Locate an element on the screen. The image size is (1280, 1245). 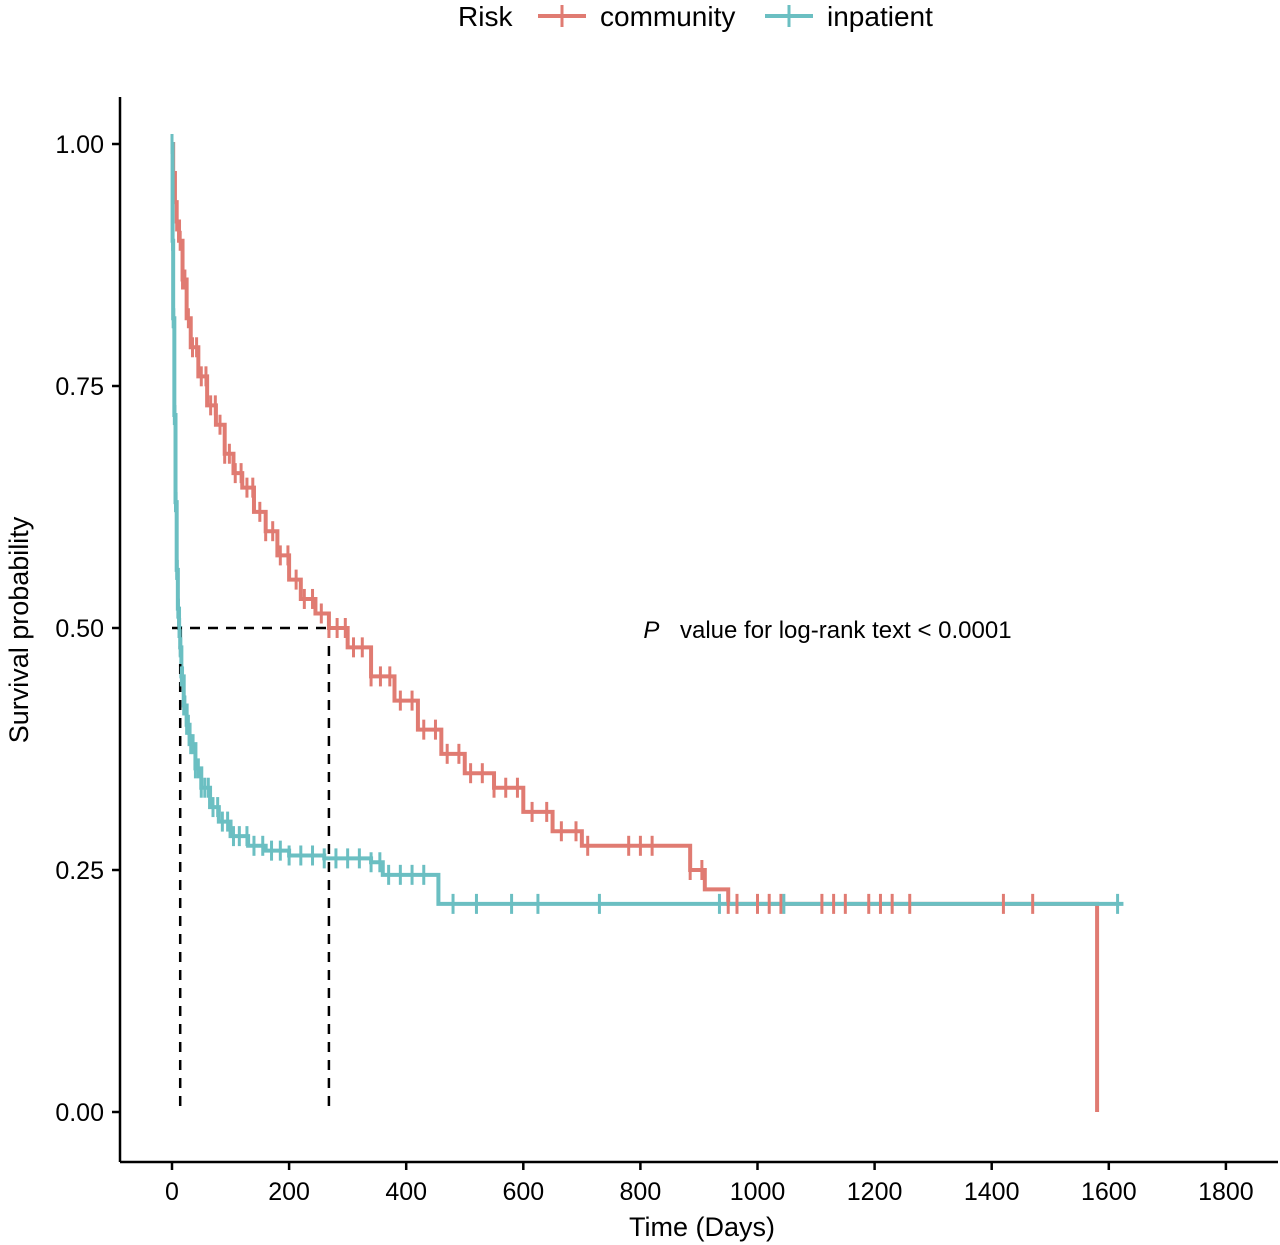
x-tick-label: 1000 is located at coordinates (758, 1192).